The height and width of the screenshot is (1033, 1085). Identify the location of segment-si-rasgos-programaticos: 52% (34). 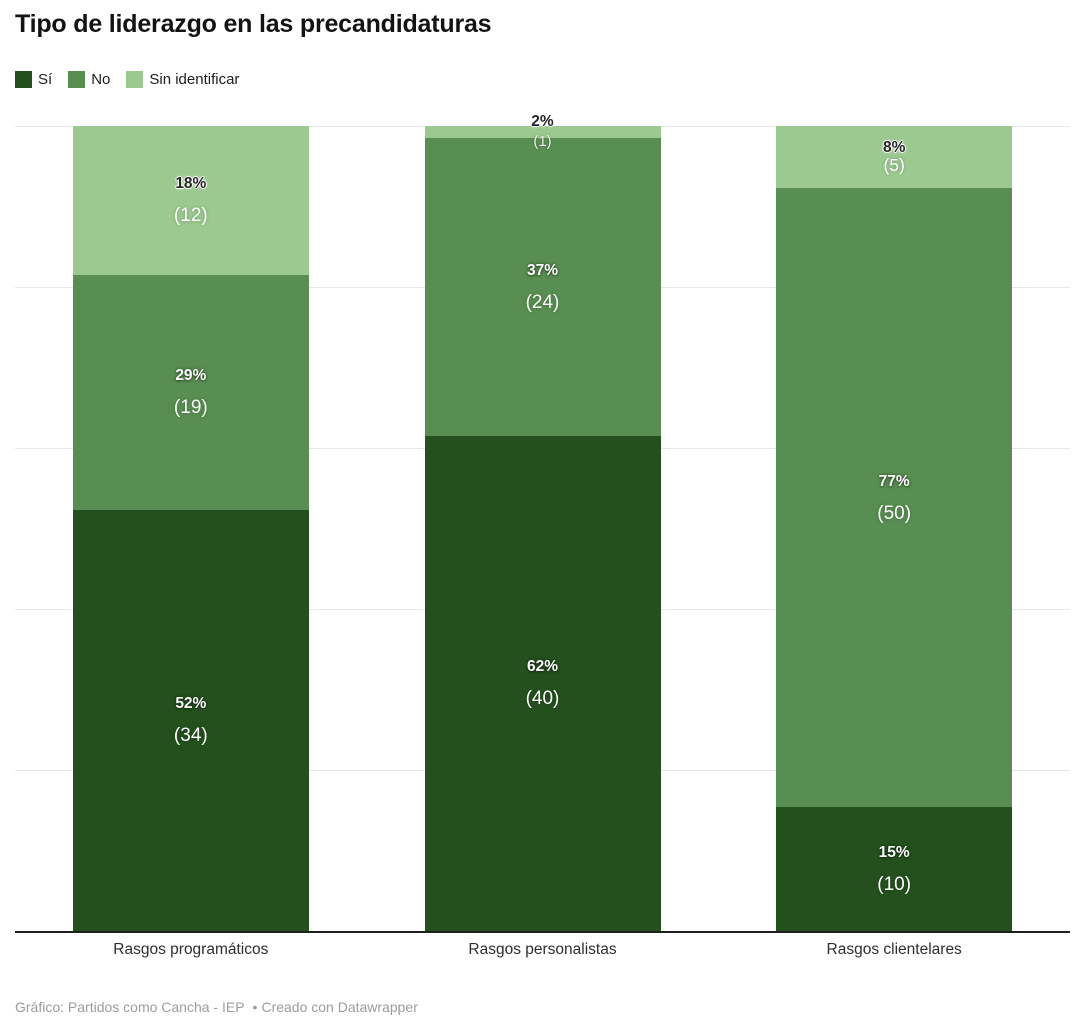
(190, 720).